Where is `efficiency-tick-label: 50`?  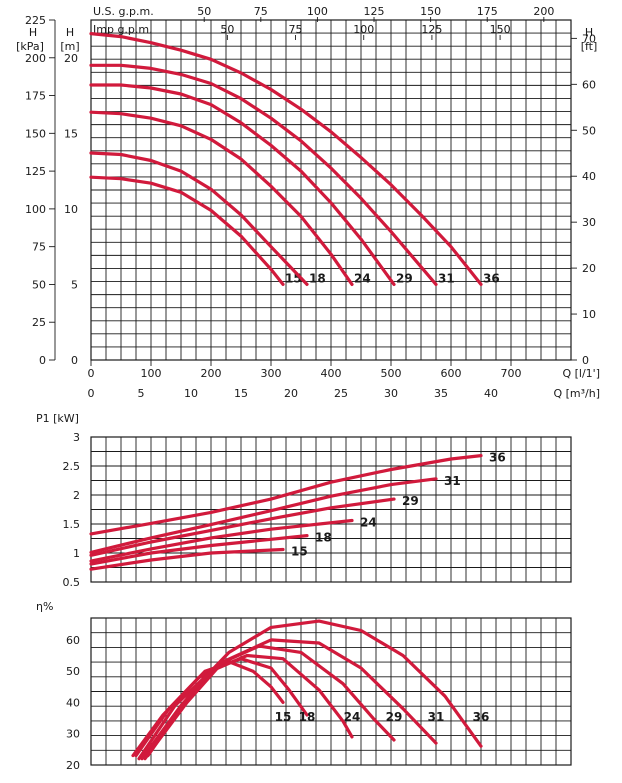
efficiency-tick-label: 50 is located at coordinates (73, 671).